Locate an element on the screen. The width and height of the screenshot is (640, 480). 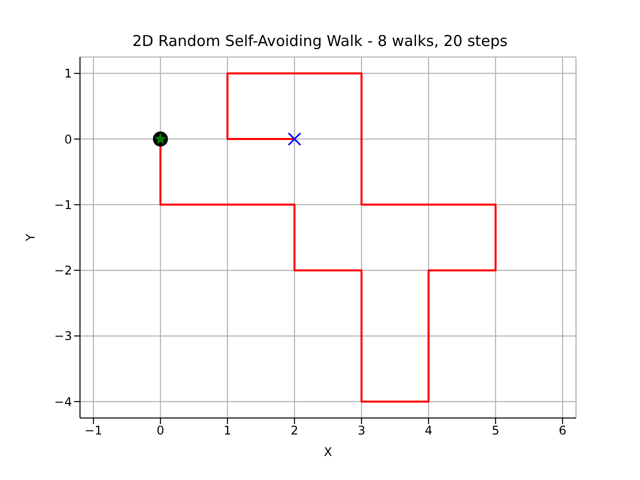
y-tick-label: 1 is located at coordinates (68, 73).